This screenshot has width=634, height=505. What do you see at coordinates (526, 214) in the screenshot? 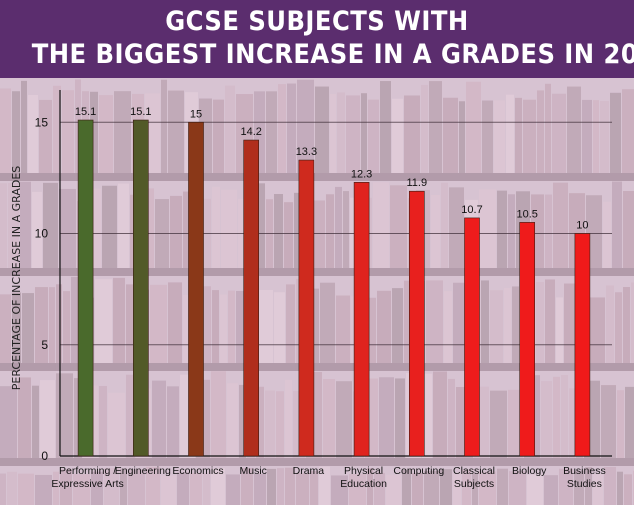
I see `bar-value-label: 10.5` at bounding box center [526, 214].